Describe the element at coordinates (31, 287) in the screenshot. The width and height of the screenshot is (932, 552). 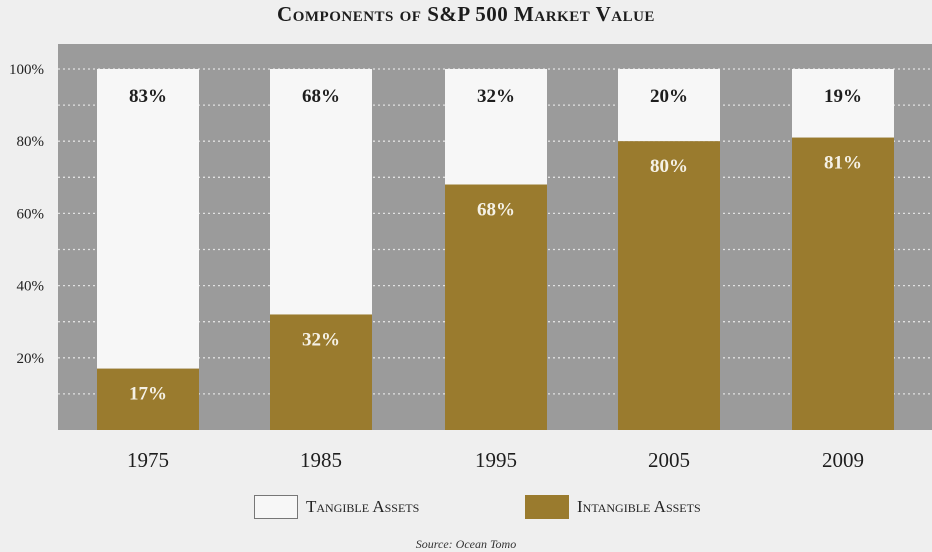
I see `y-tick-label: 40%` at that location.